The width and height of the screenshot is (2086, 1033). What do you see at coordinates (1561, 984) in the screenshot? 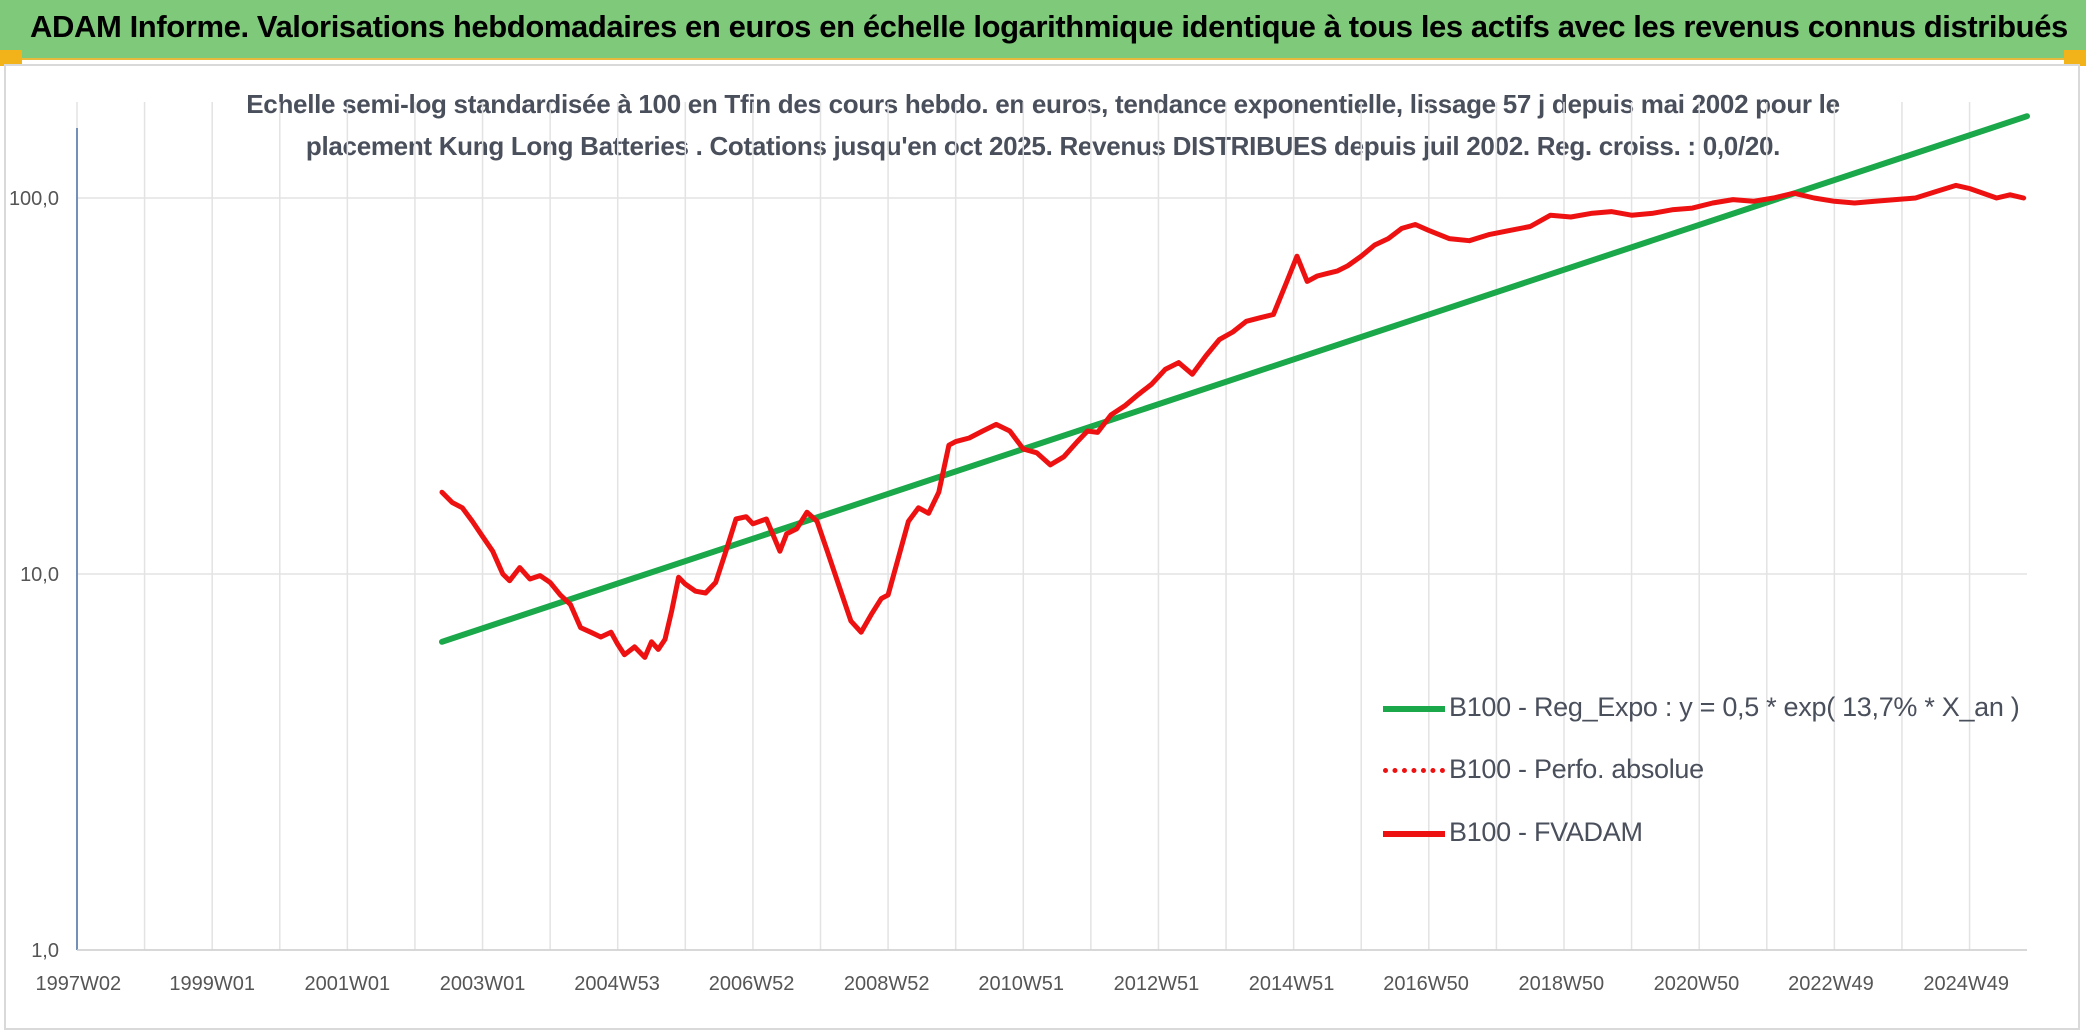
I see `x-tick-label: 2018W50` at bounding box center [1561, 984].